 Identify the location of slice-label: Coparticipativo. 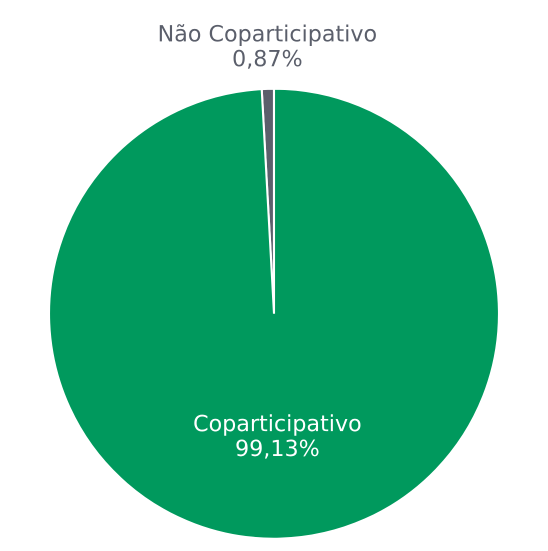
(277, 425).